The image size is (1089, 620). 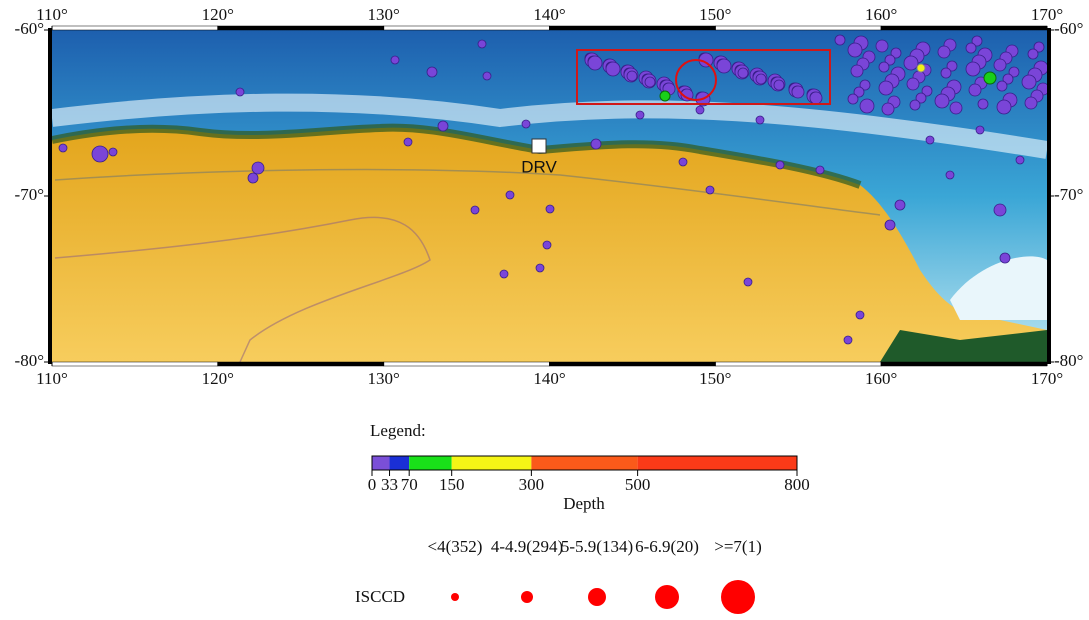 I want to click on station-label: DRV, so click(x=539, y=166).